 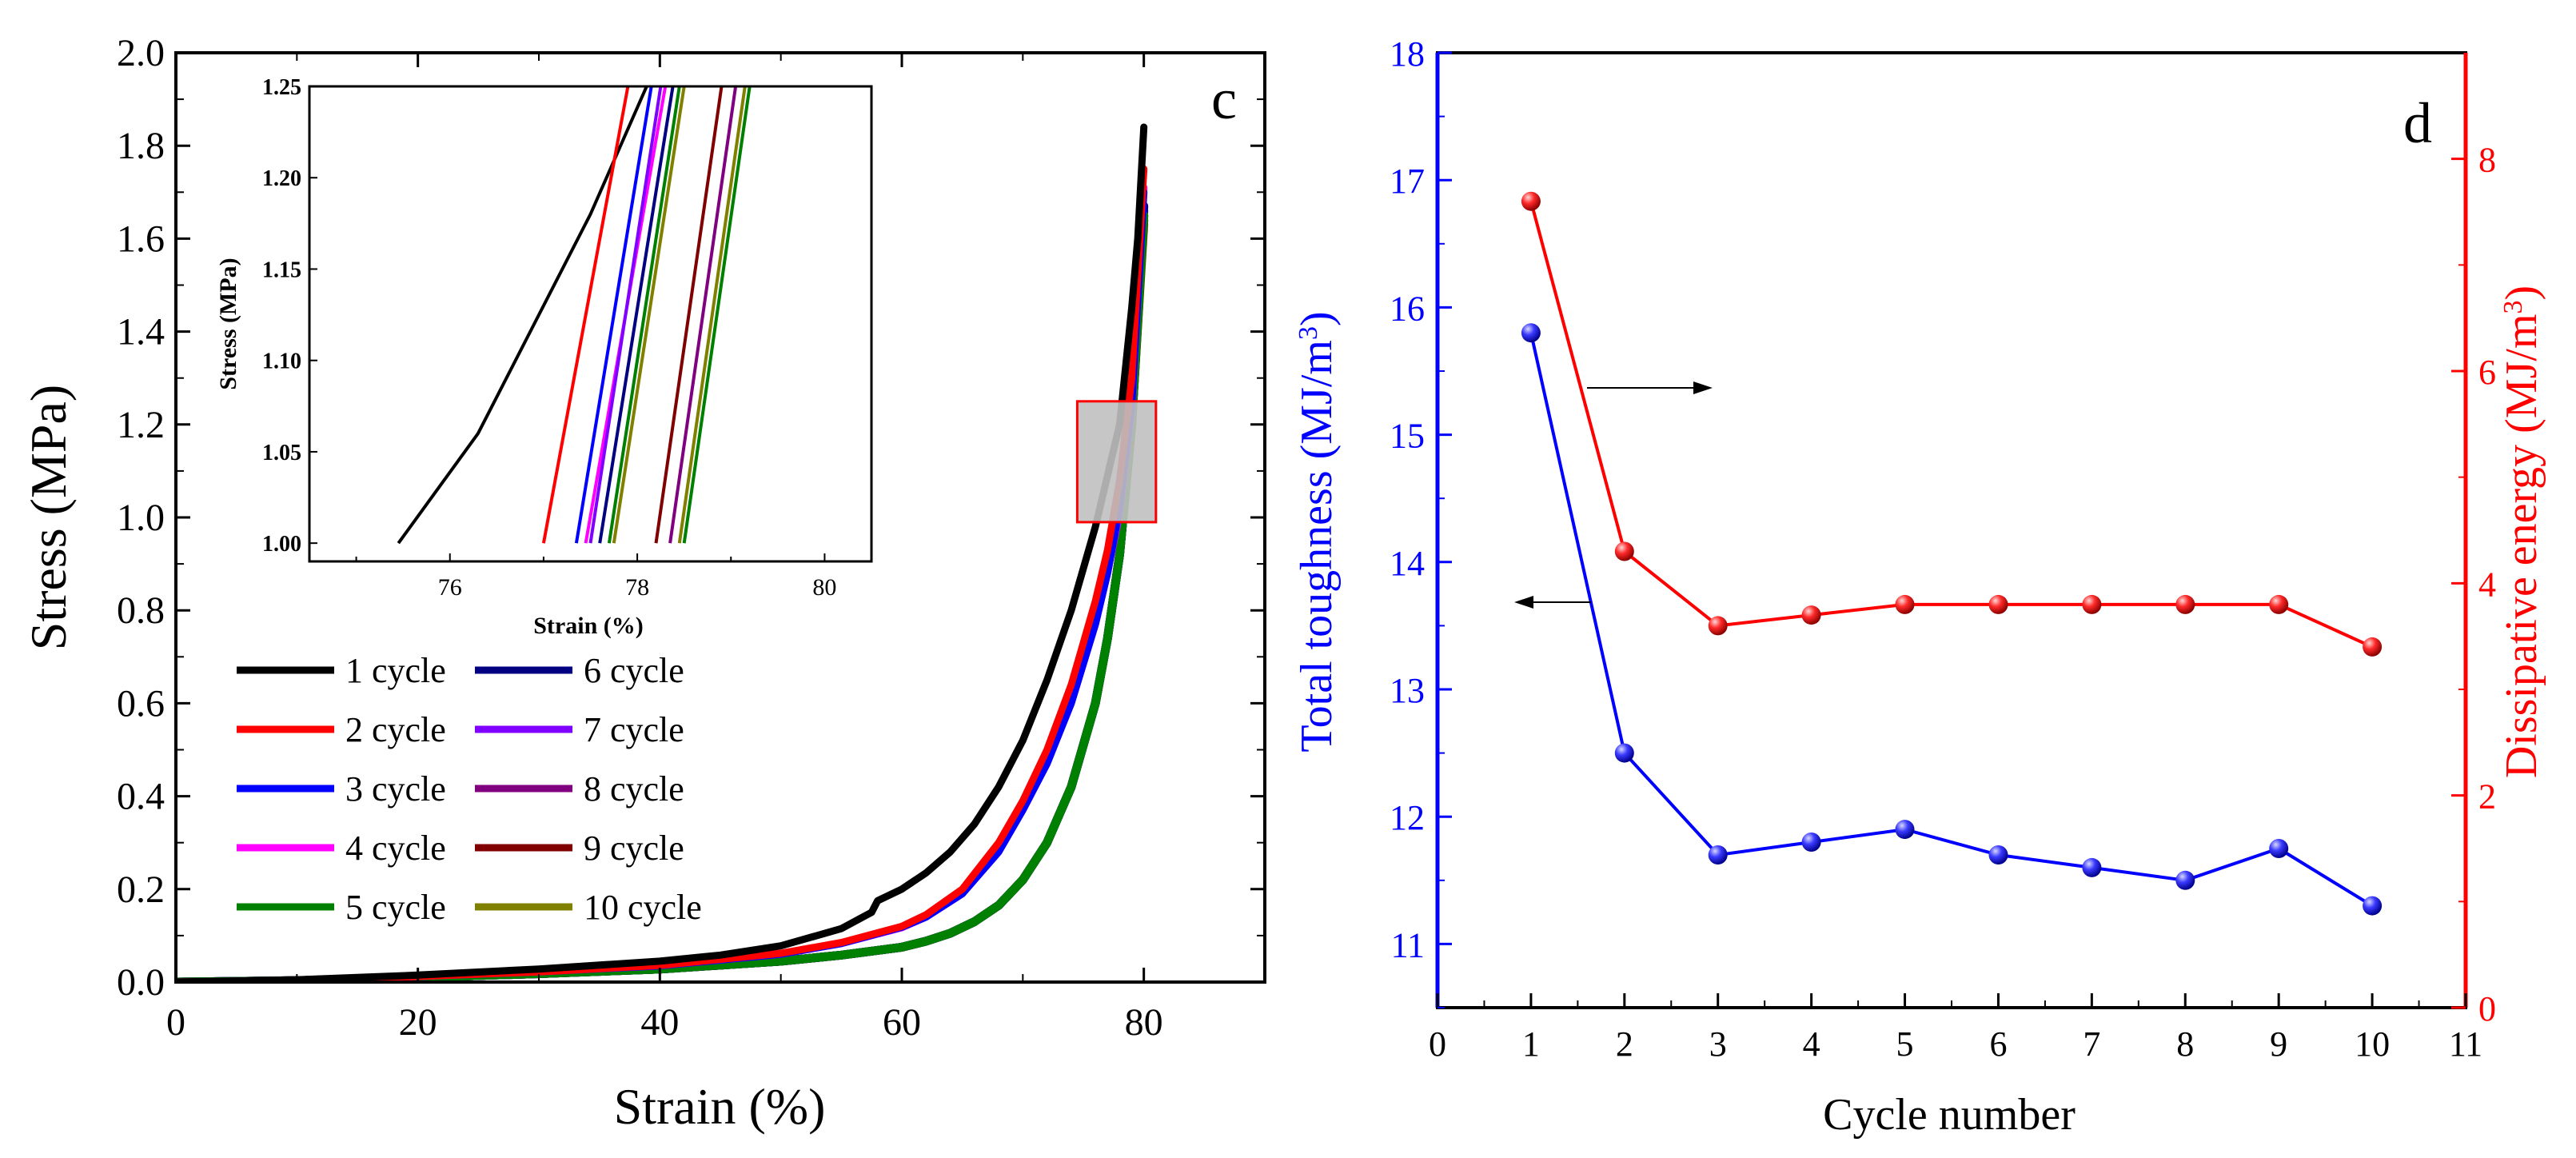 What do you see at coordinates (1116, 462) in the screenshot?
I see `panel-c-zoom-box` at bounding box center [1116, 462].